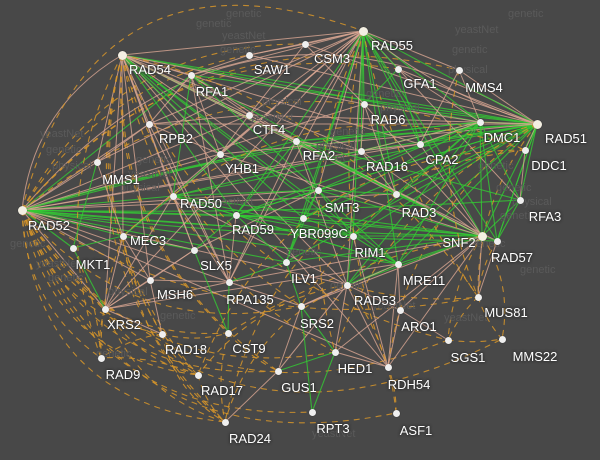 The image size is (600, 460). What do you see at coordinates (278, 371) in the screenshot?
I see `graph-node-gus1` at bounding box center [278, 371].